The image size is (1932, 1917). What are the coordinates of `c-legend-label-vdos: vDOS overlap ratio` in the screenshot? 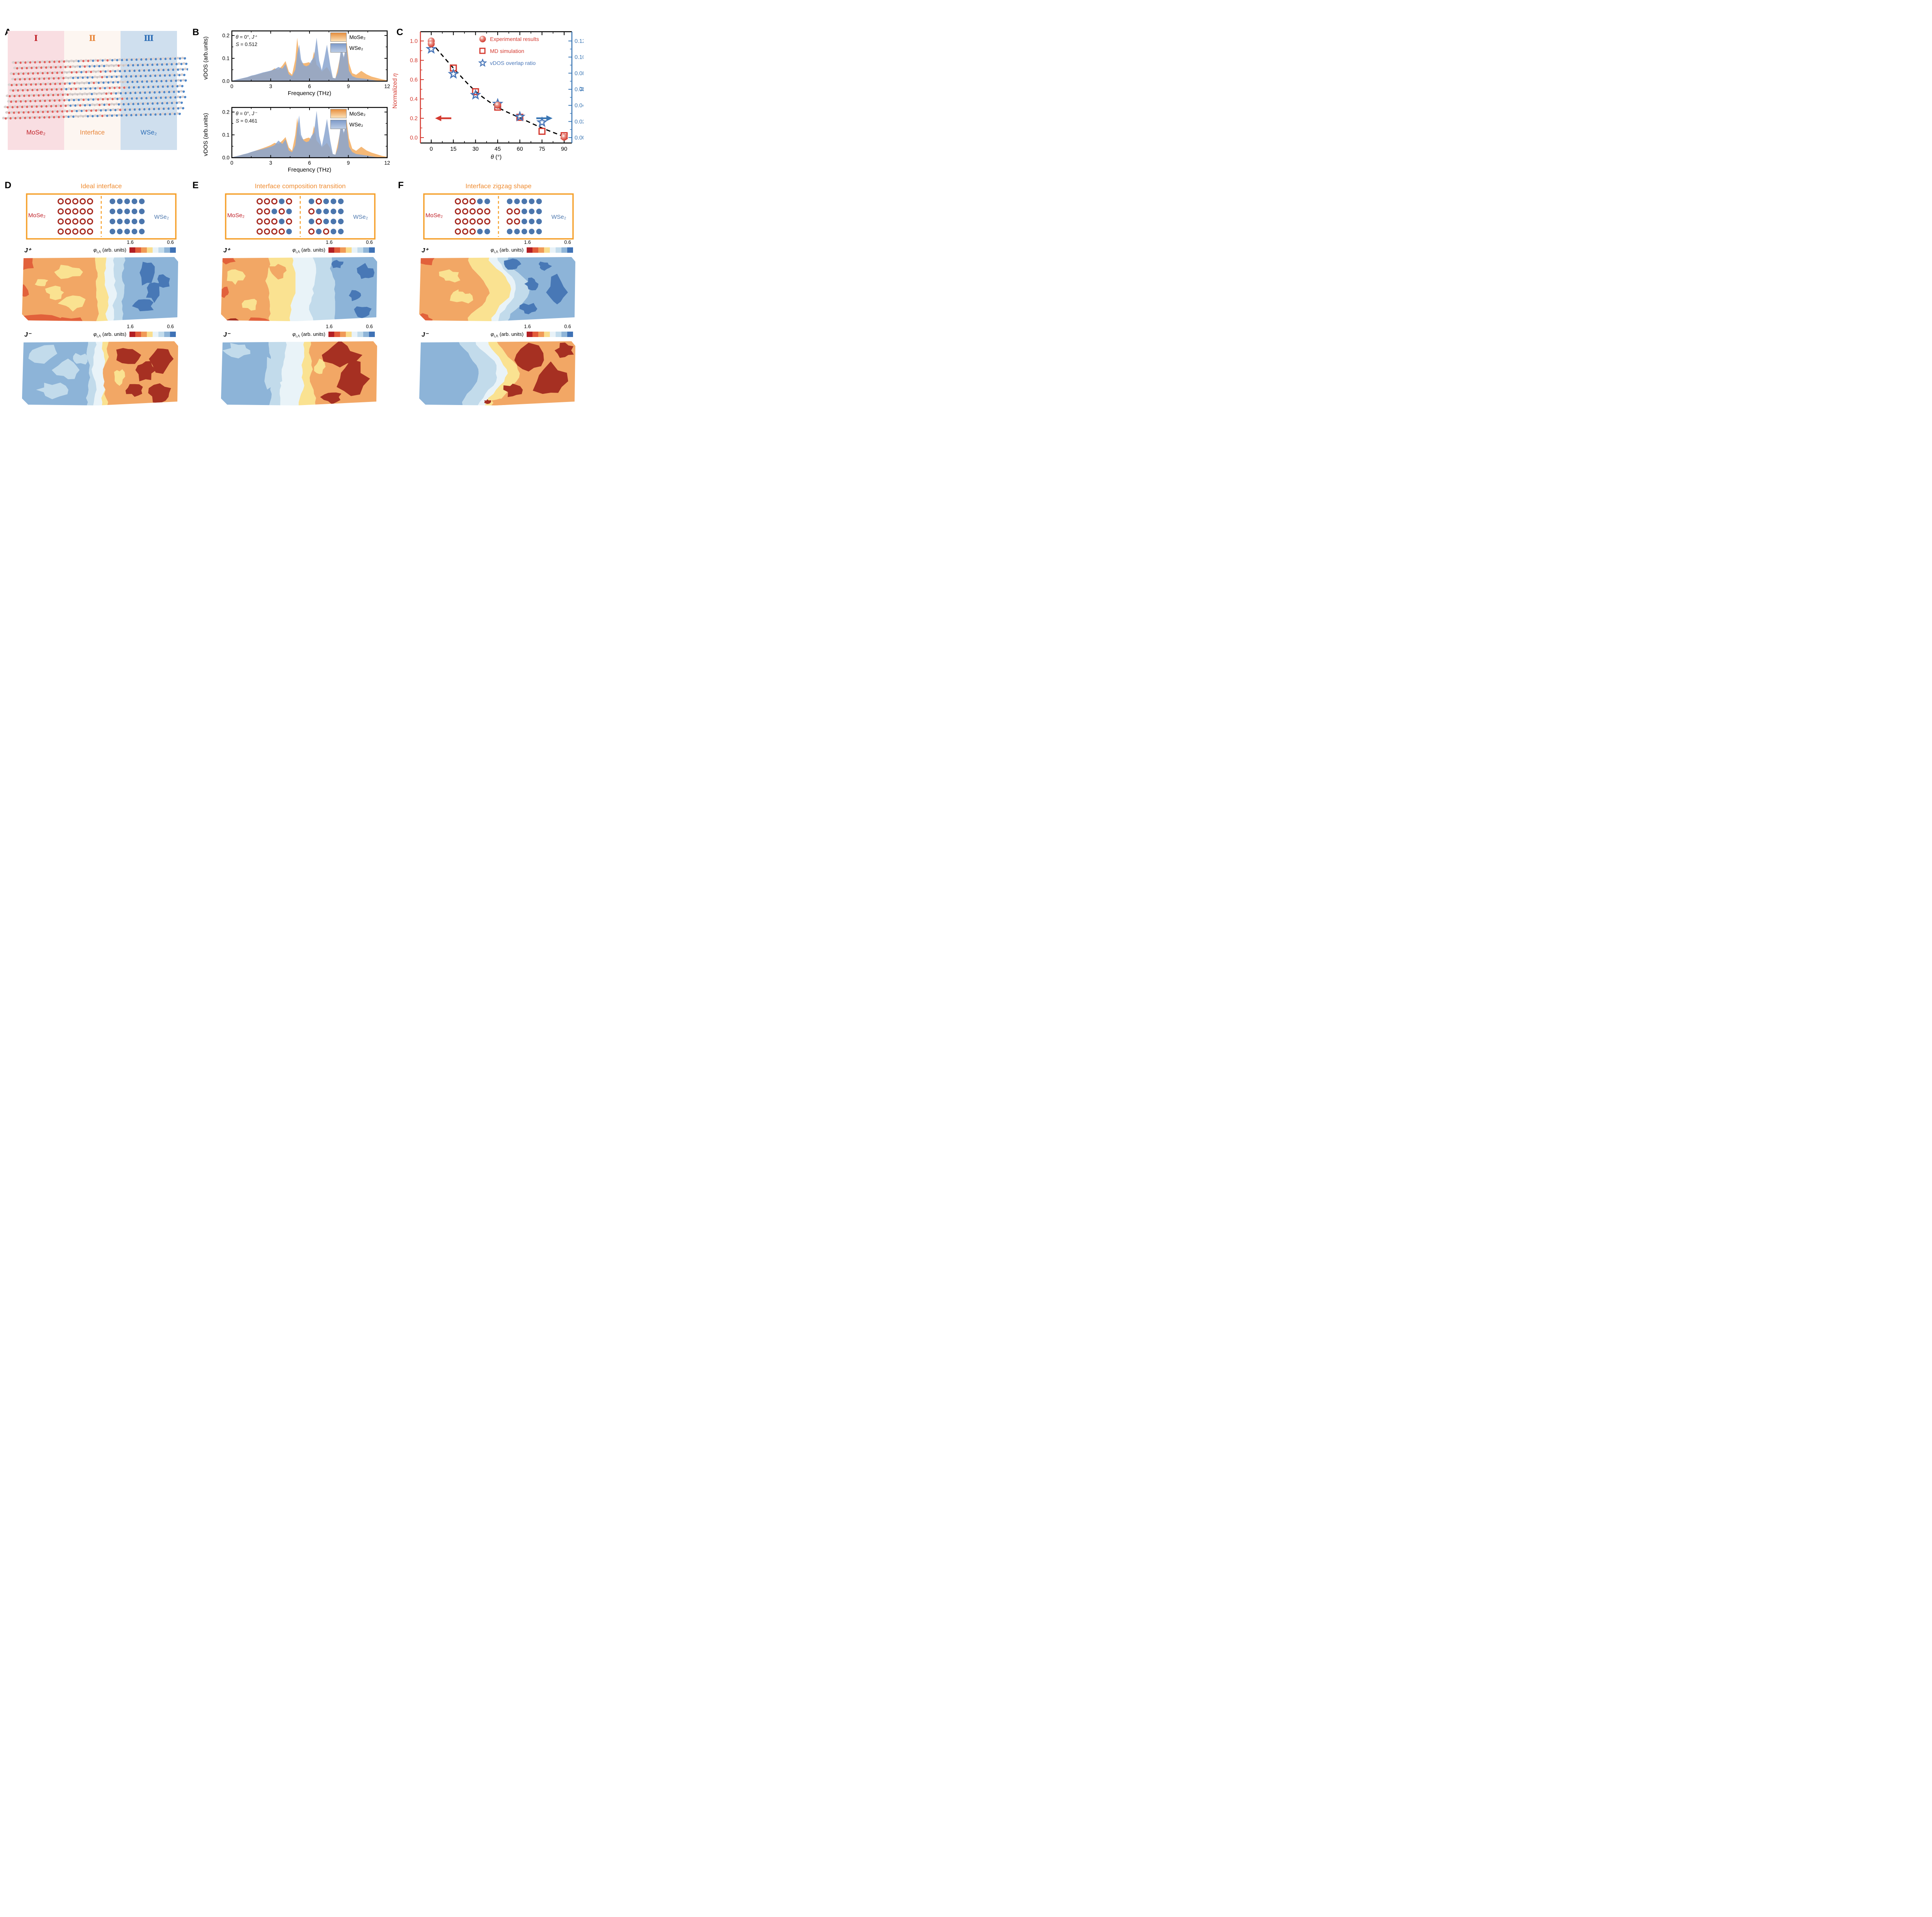 It's located at (513, 63).